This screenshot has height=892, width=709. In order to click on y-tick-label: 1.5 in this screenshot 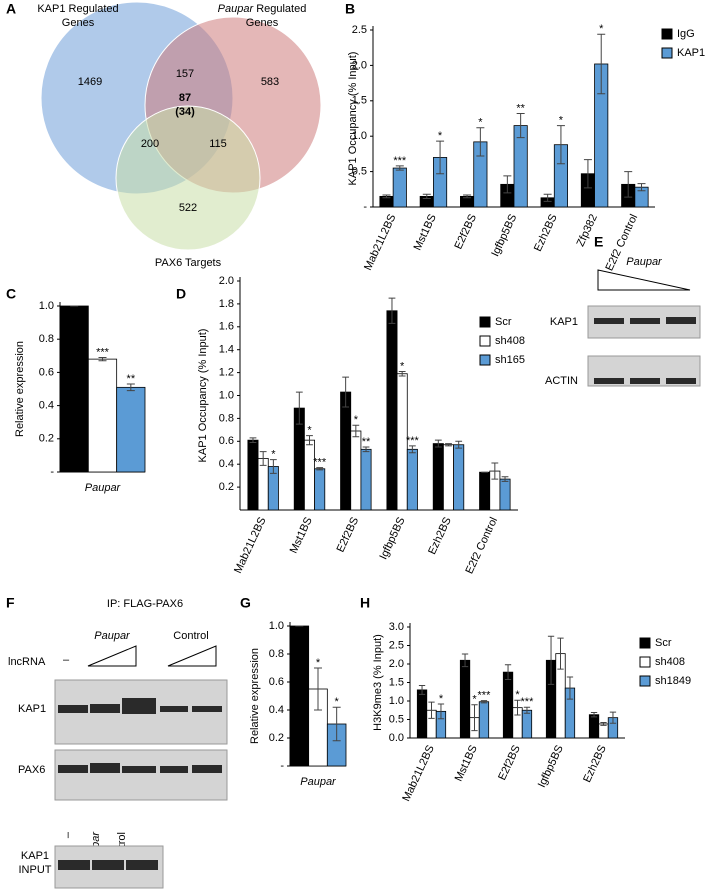, I will do `click(359, 101)`.